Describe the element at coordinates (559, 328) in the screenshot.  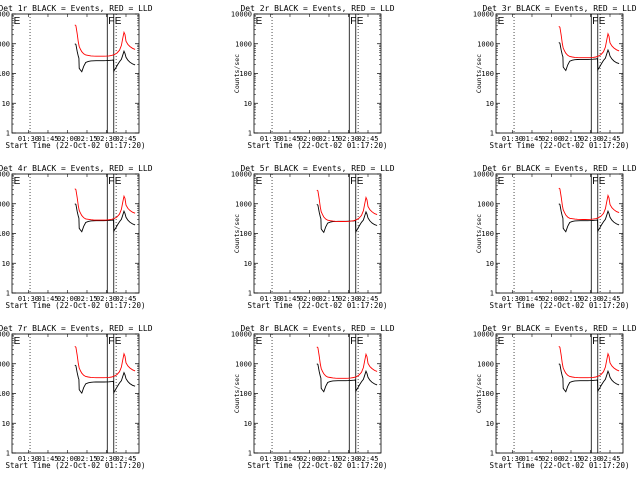
I see `panel-title: Det 9r BLACK = Events, RED = LLD` at that location.